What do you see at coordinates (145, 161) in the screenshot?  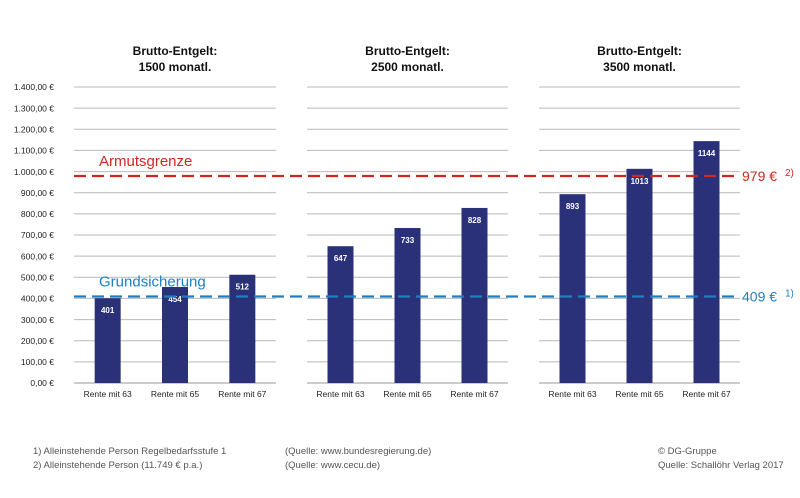 I see `reference-label-armut: Armutsgrenze` at bounding box center [145, 161].